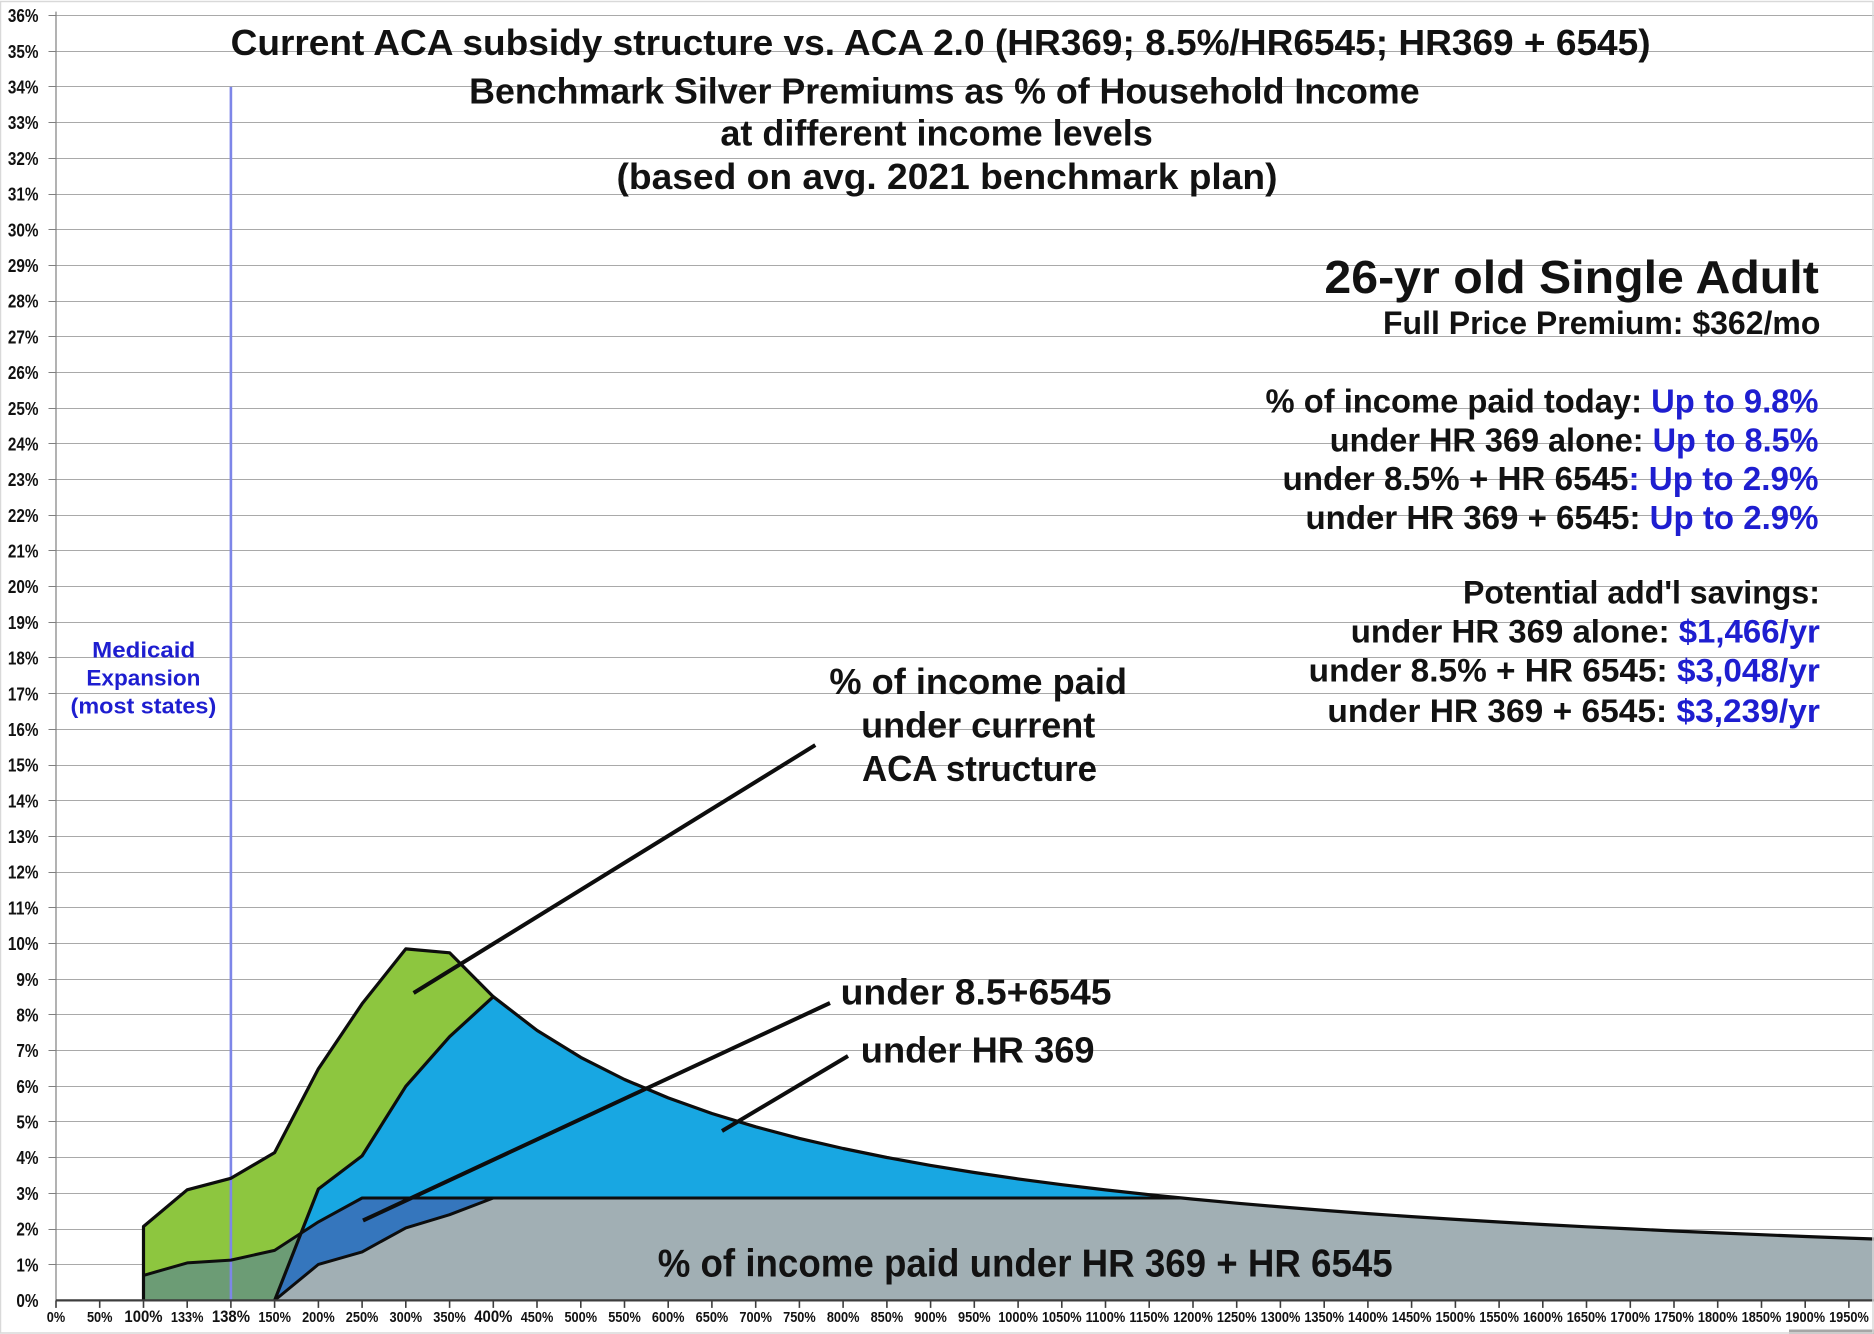  I want to click on svg-text: under HR 369 alone: $1,466/yr, so click(1585, 632).